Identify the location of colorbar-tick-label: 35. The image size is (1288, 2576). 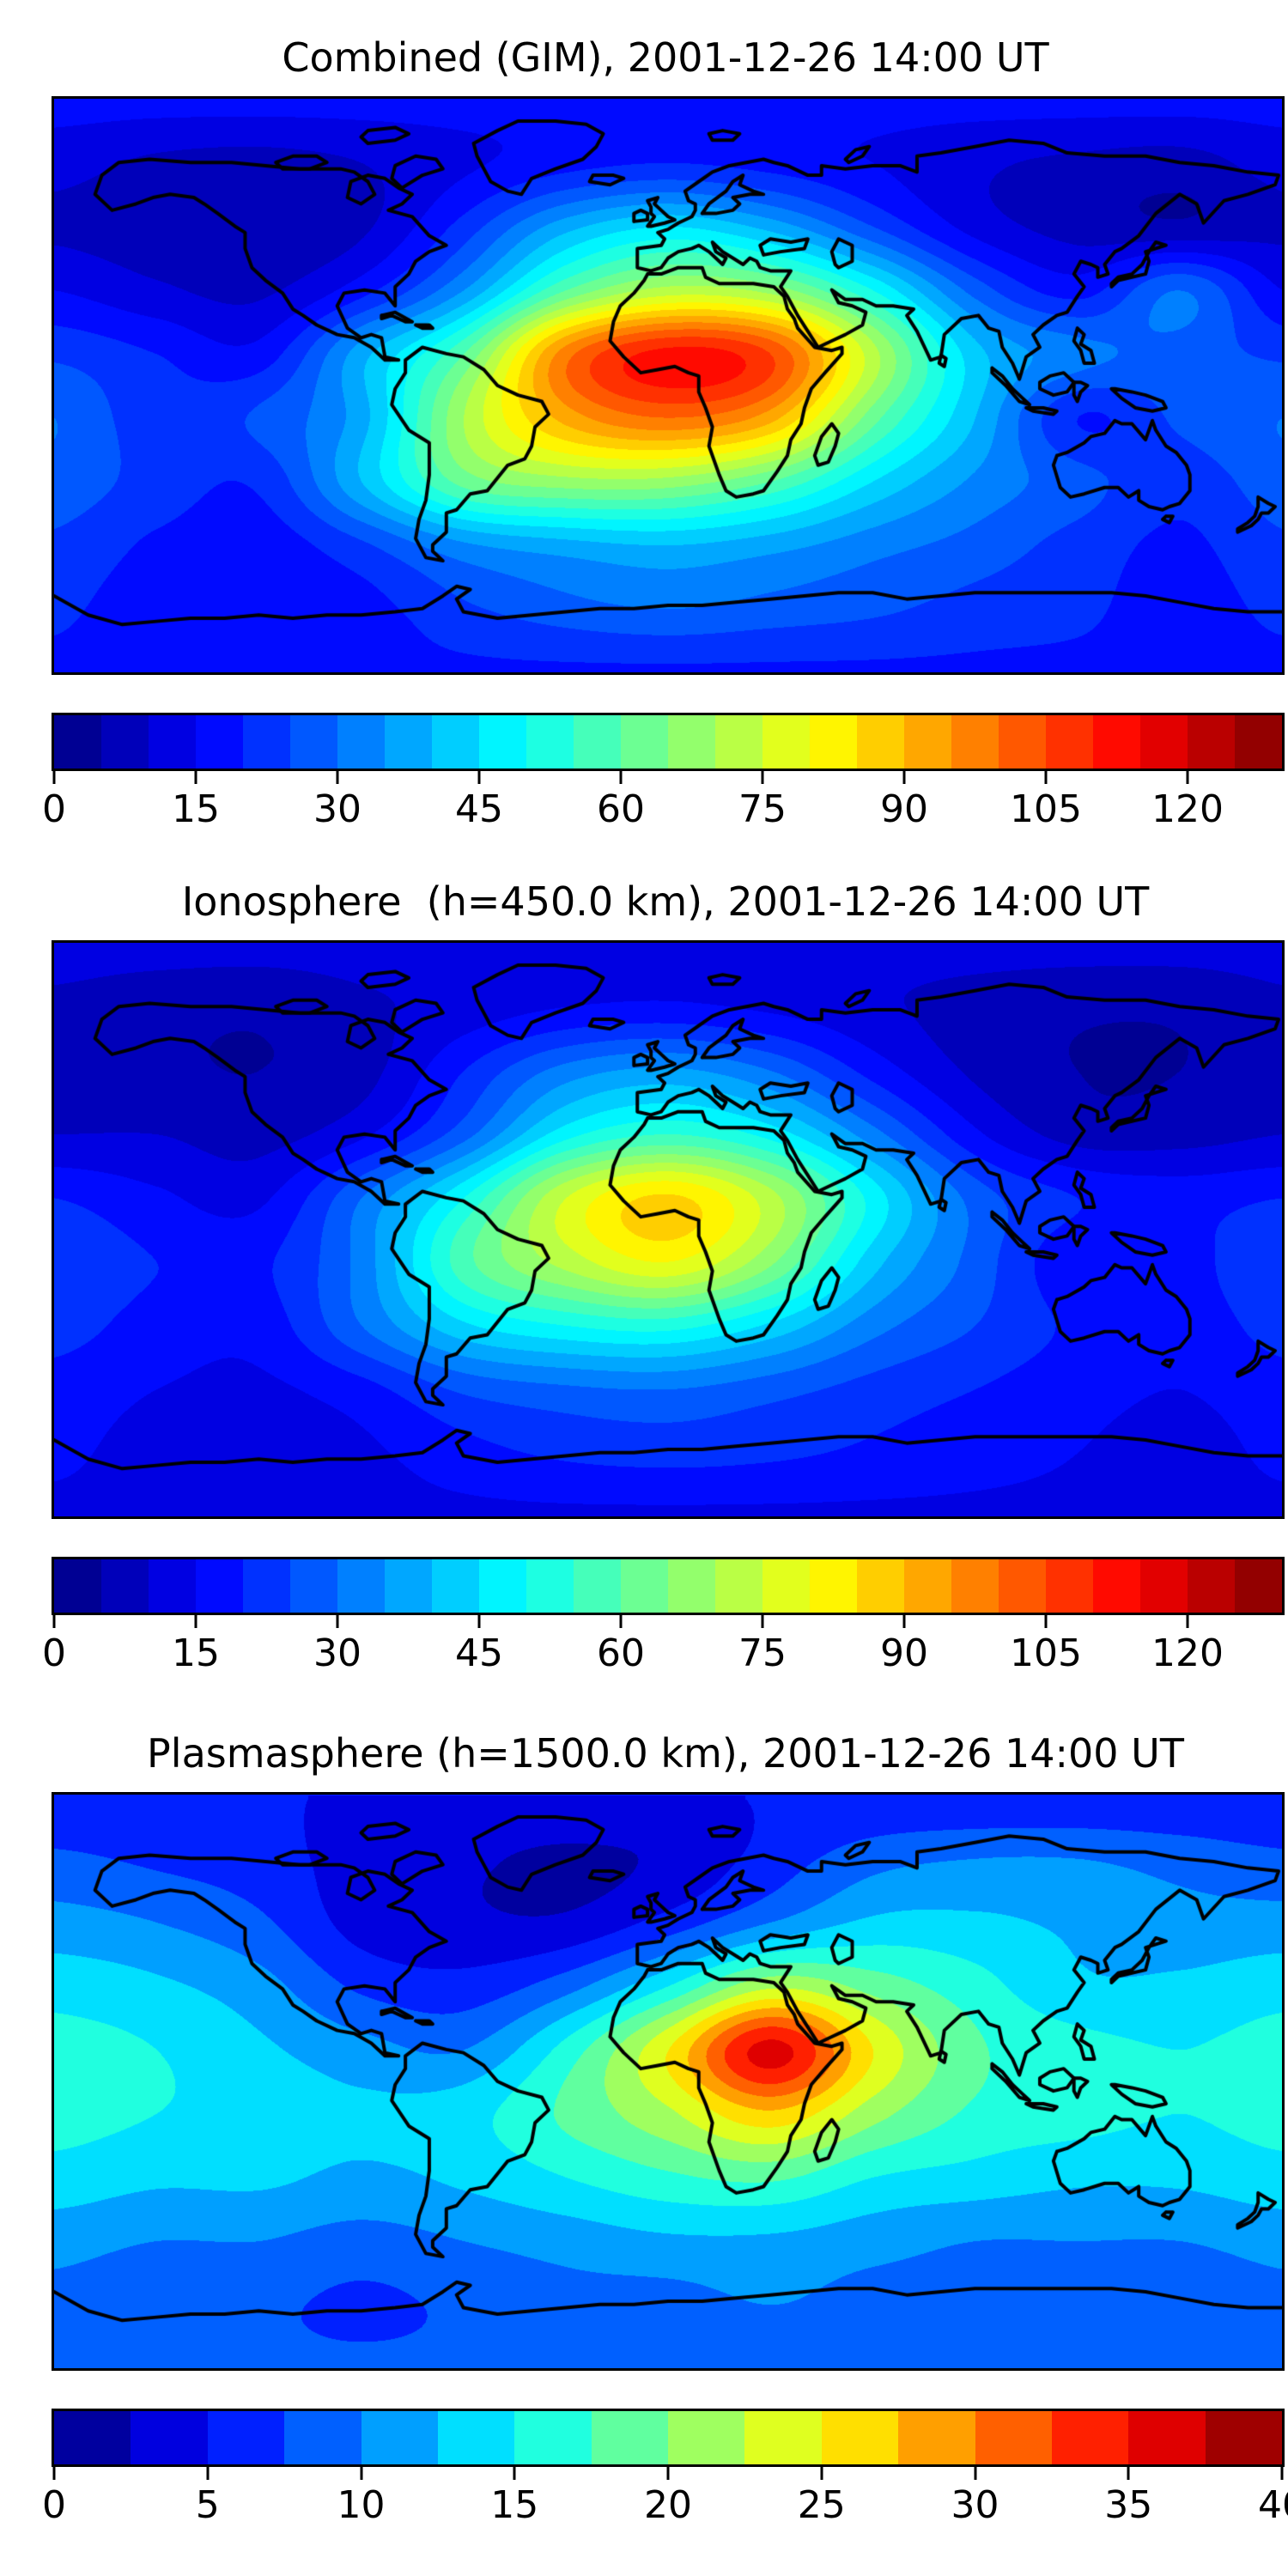
(1129, 2505).